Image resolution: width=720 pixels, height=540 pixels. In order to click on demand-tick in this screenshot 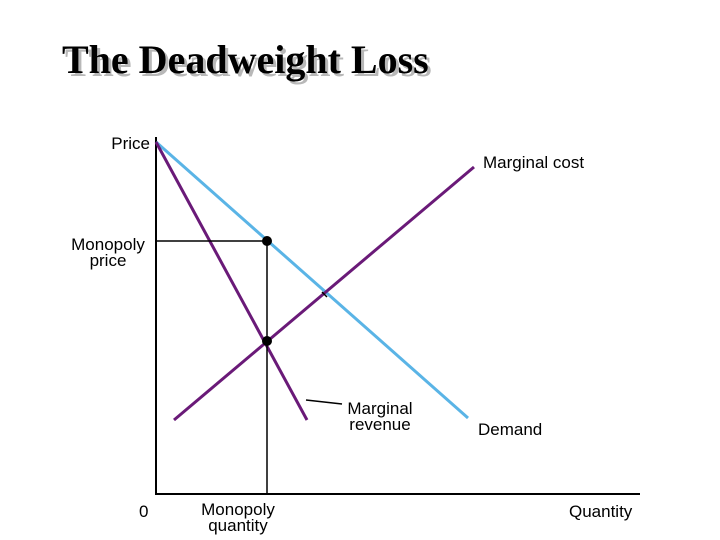, I will do `click(324, 294)`.